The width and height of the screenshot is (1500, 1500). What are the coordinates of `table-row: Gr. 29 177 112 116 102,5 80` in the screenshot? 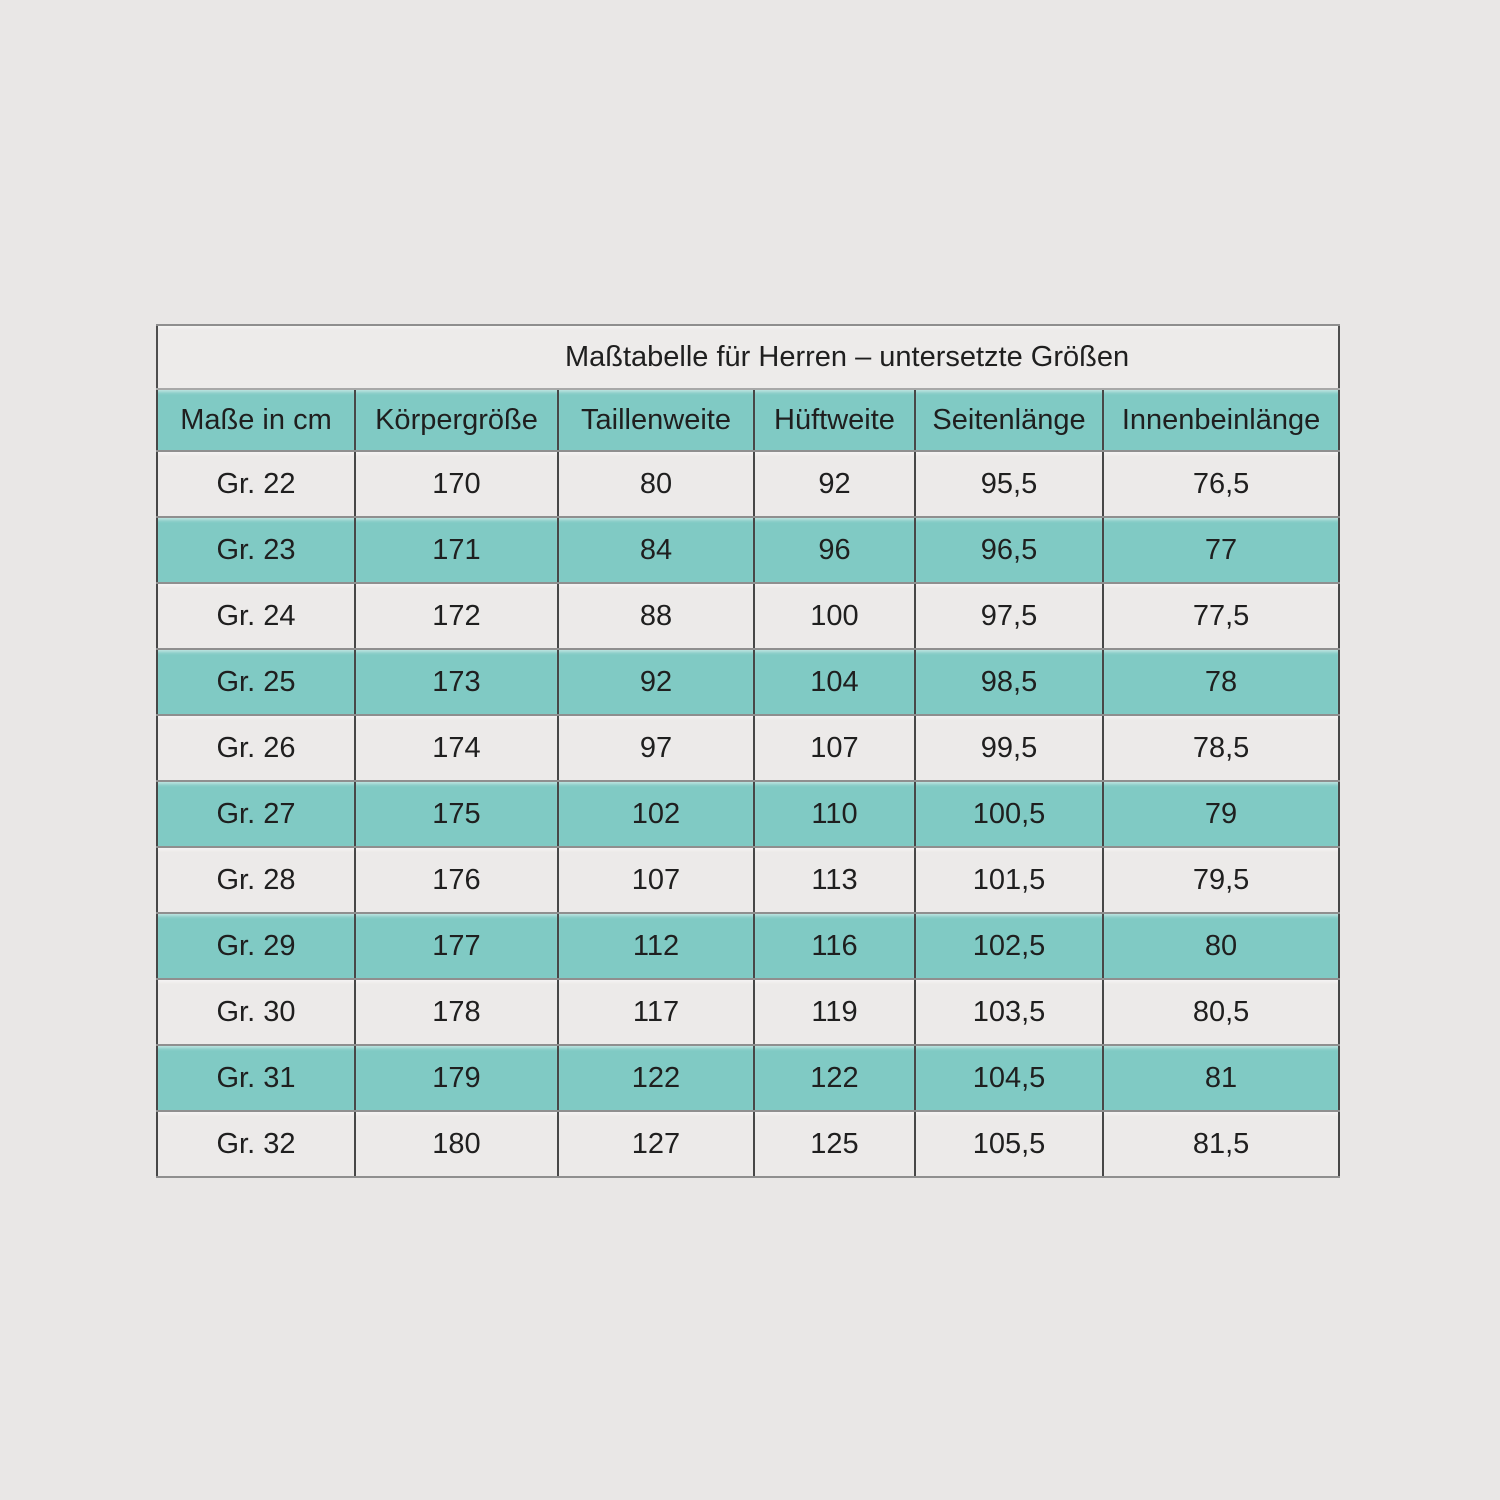 It's located at (748, 946).